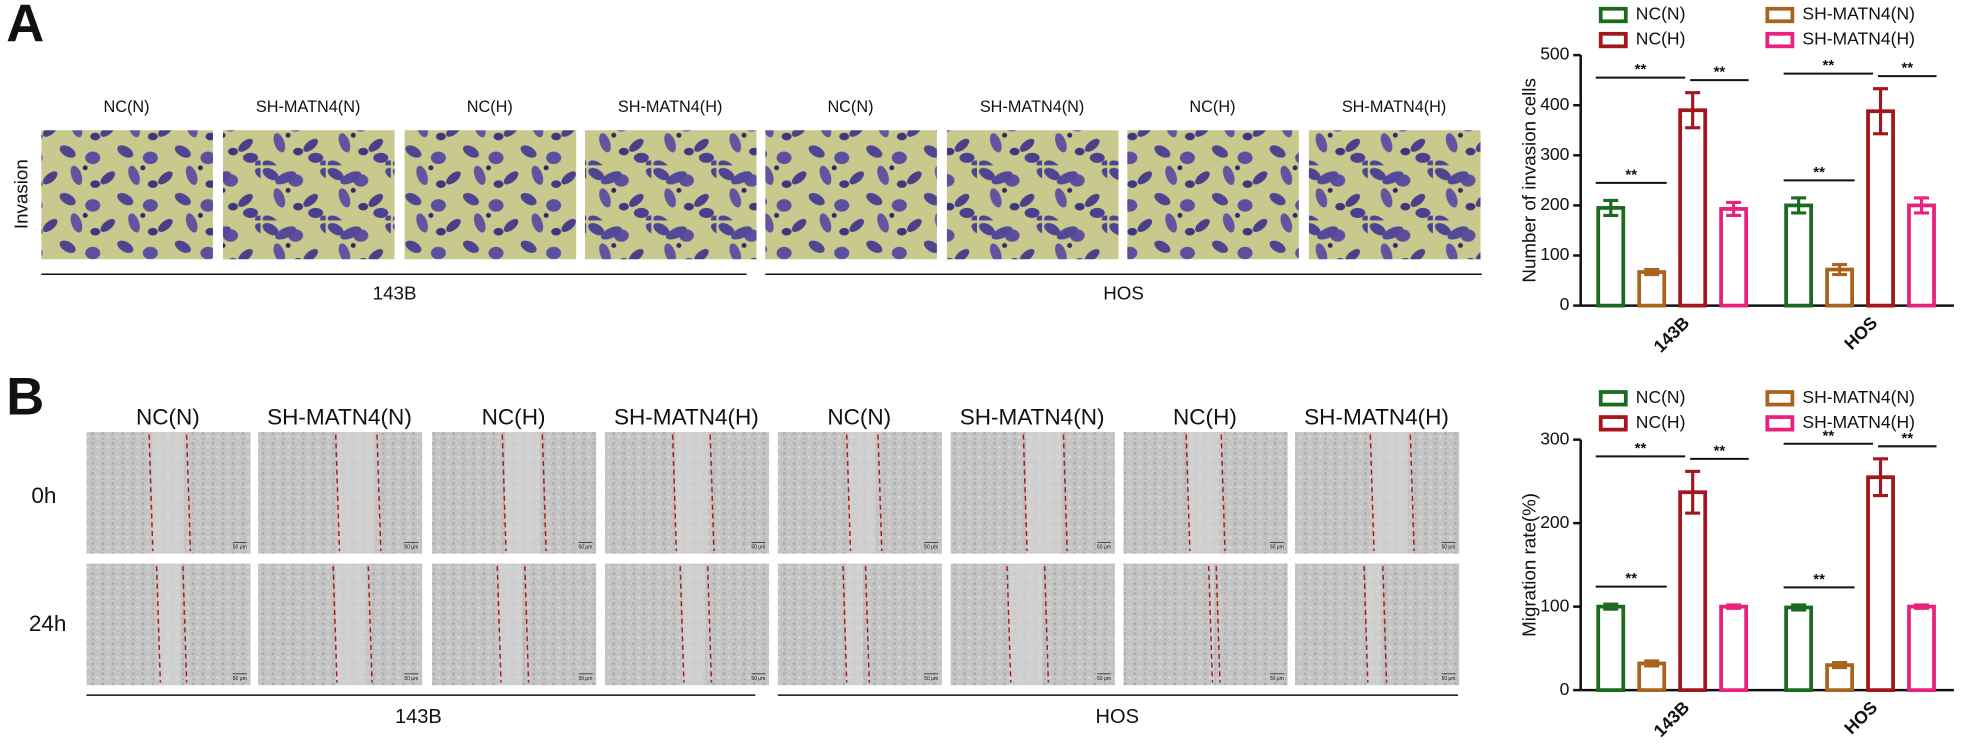 This screenshot has width=1964, height=749. What do you see at coordinates (1858, 14) in the screenshot?
I see `legend-label: SH-MATN4(N)` at bounding box center [1858, 14].